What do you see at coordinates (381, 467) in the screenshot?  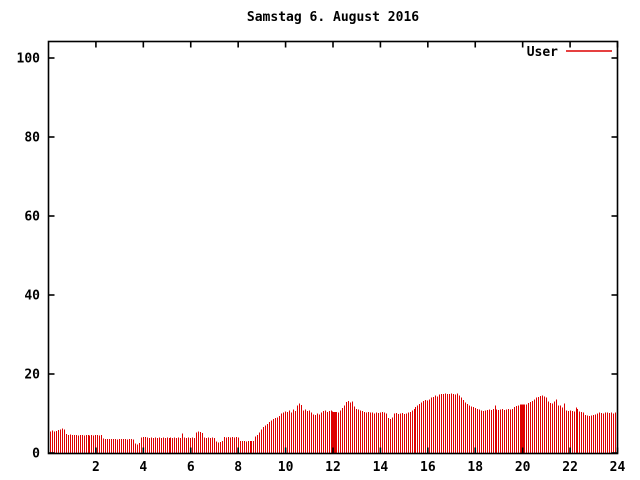 I see `x-axis-tick-label: 14` at bounding box center [381, 467].